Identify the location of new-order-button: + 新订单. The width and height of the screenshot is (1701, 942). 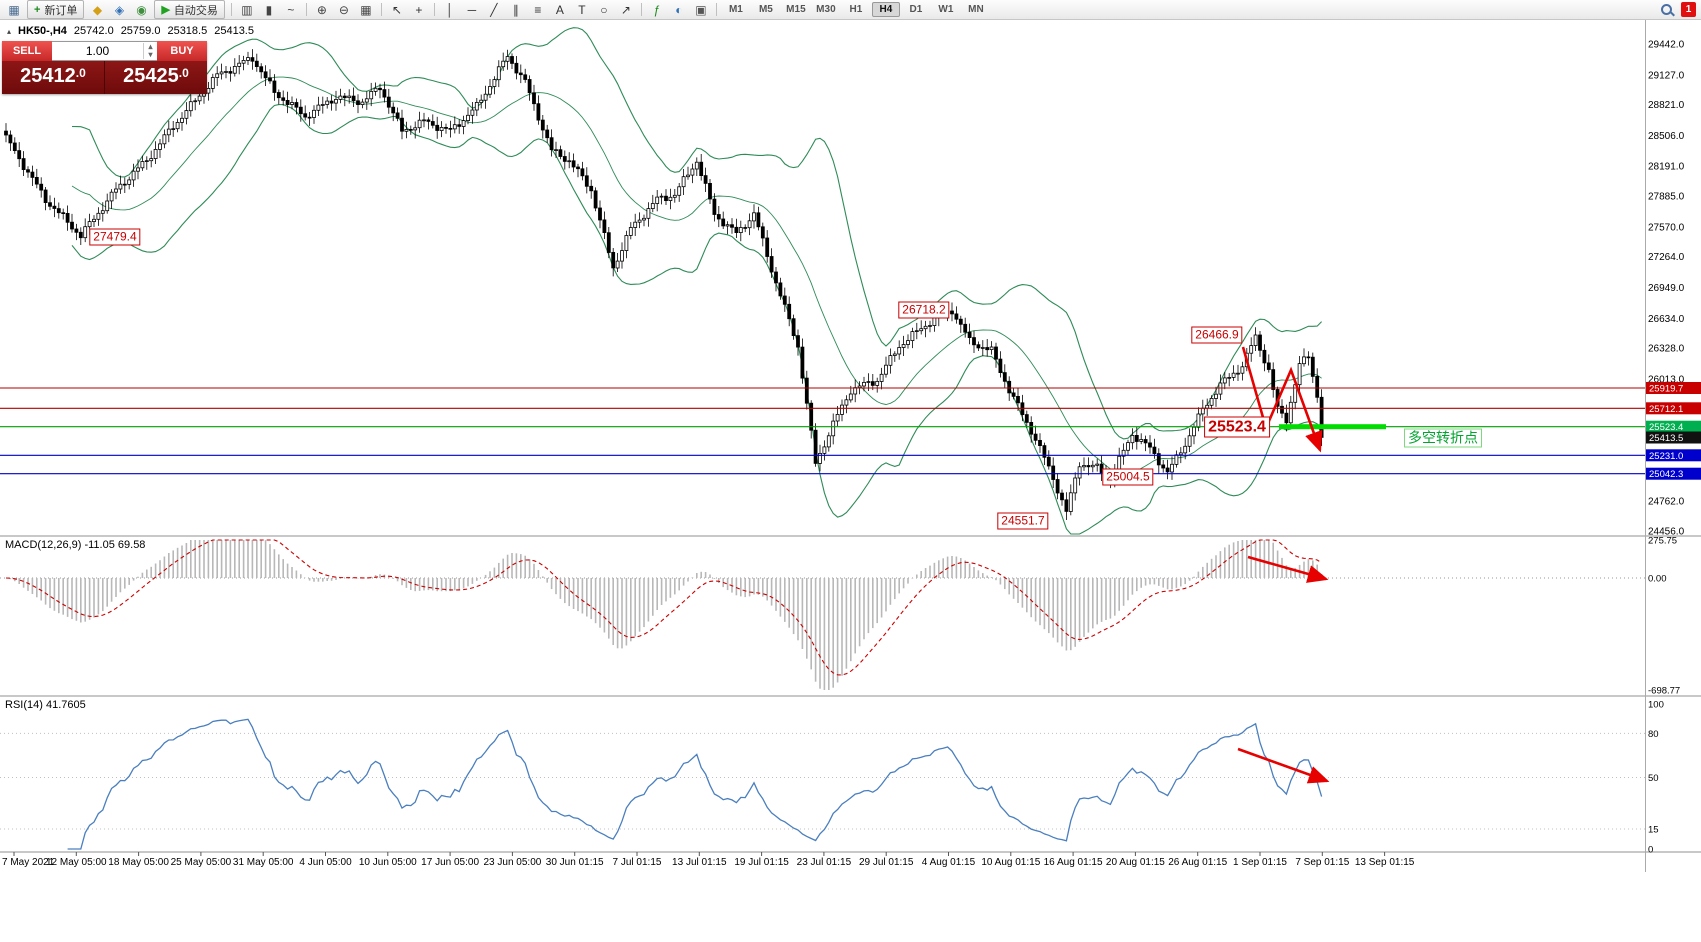
(56, 9).